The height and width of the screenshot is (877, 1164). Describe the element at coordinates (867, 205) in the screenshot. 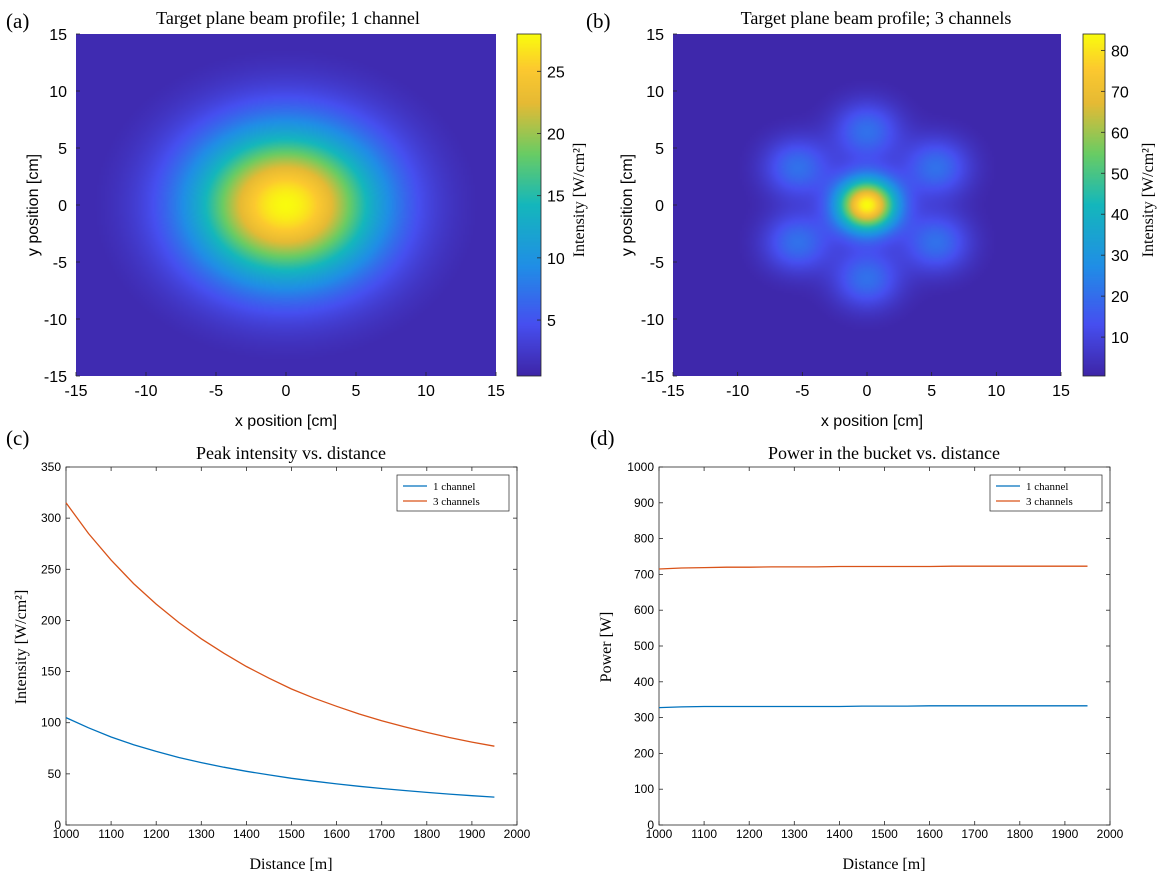

I see `heatmap-b-image` at that location.